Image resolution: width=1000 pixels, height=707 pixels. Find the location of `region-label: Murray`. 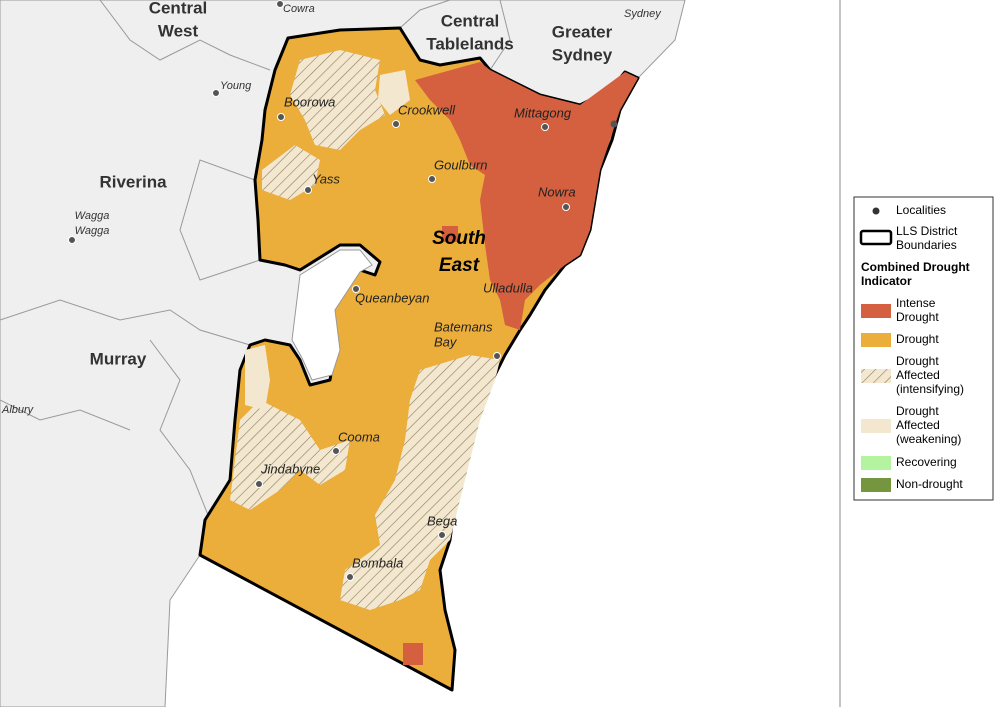

region-label: Murray is located at coordinates (118, 358).